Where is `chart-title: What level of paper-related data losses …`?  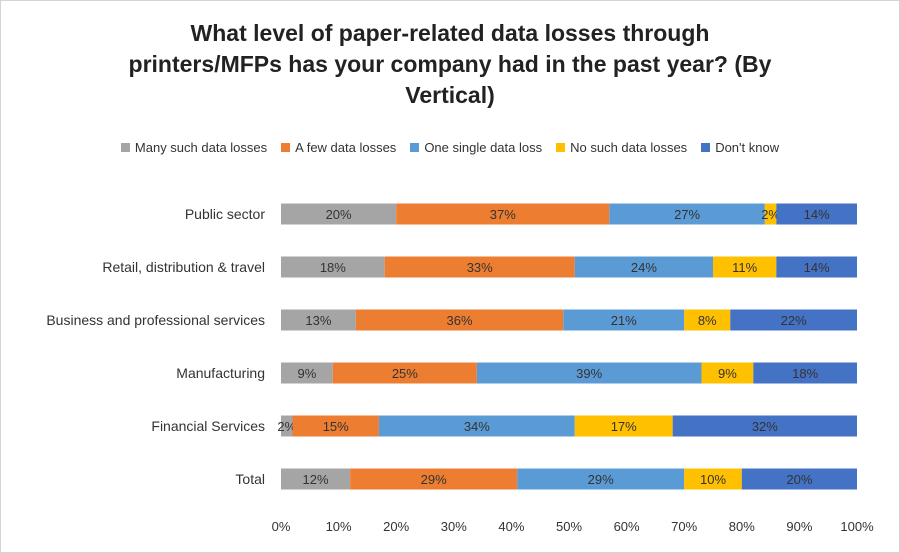 chart-title: What level of paper-related data losses … is located at coordinates (450, 64).